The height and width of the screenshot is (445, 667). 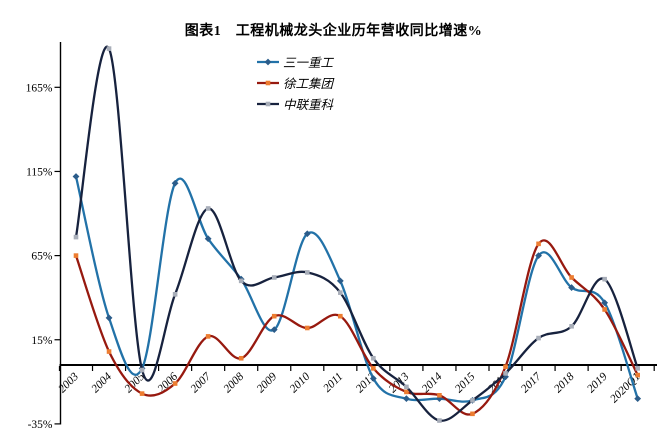 What do you see at coordinates (42, 341) in the screenshot?
I see `y-tick-label: 15%` at bounding box center [42, 341].